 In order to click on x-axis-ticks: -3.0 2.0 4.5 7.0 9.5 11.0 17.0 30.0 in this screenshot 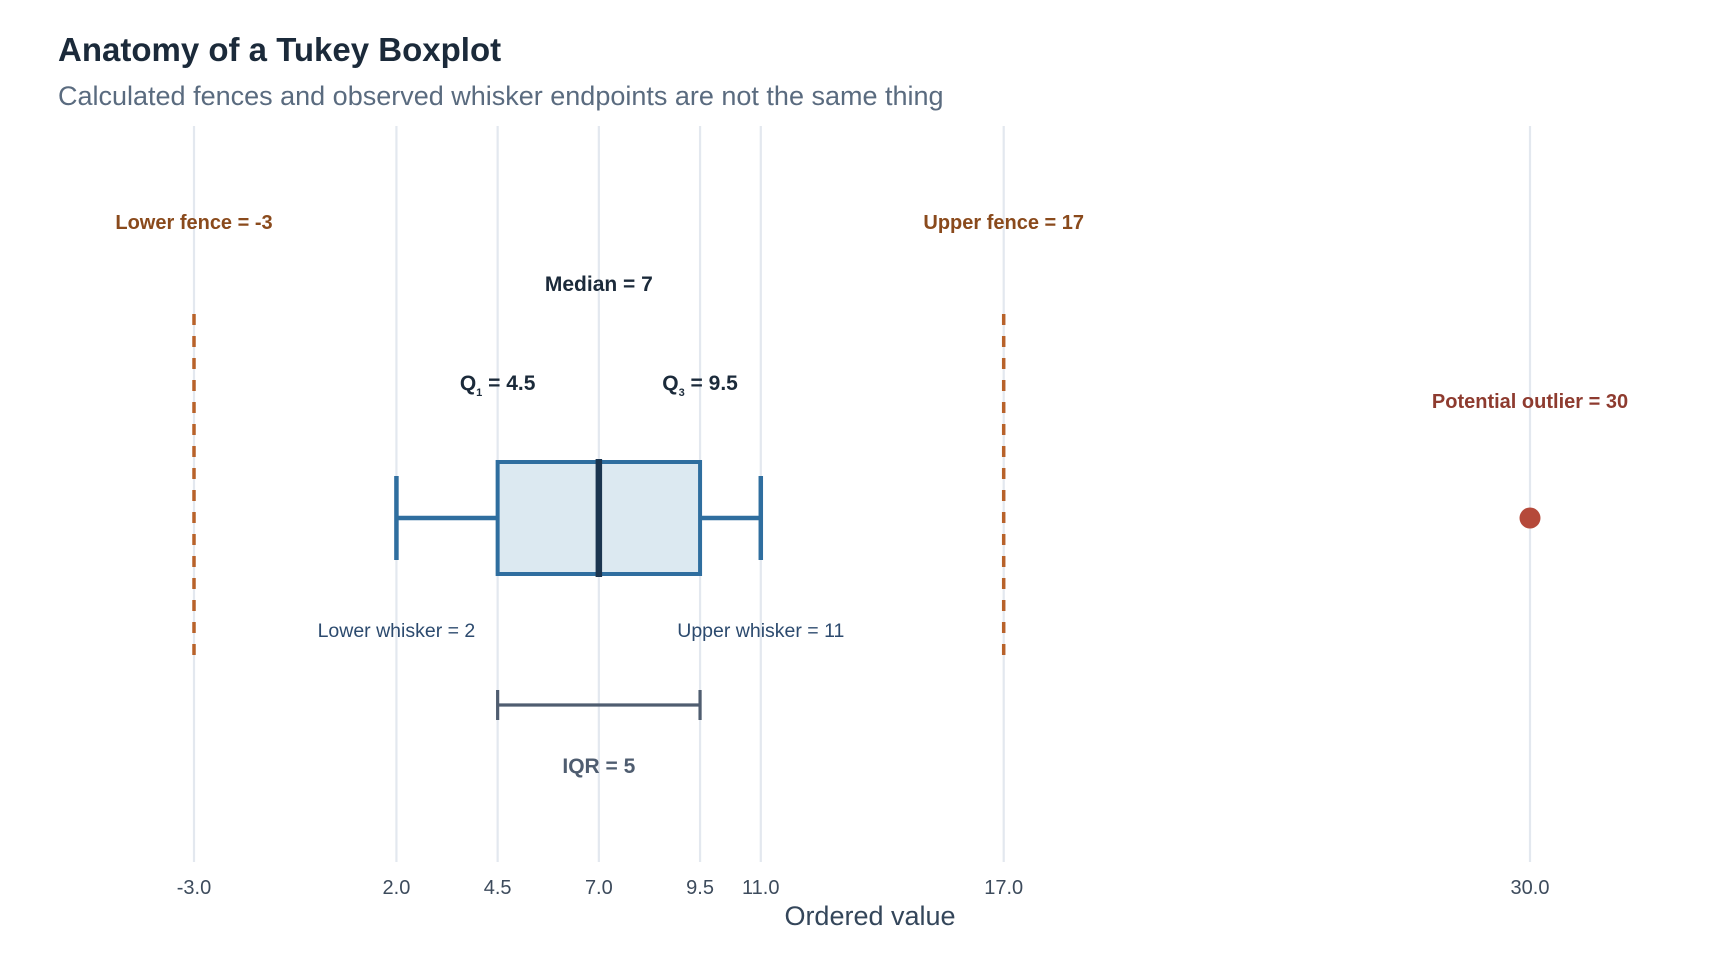, I will do `click(863, 888)`.